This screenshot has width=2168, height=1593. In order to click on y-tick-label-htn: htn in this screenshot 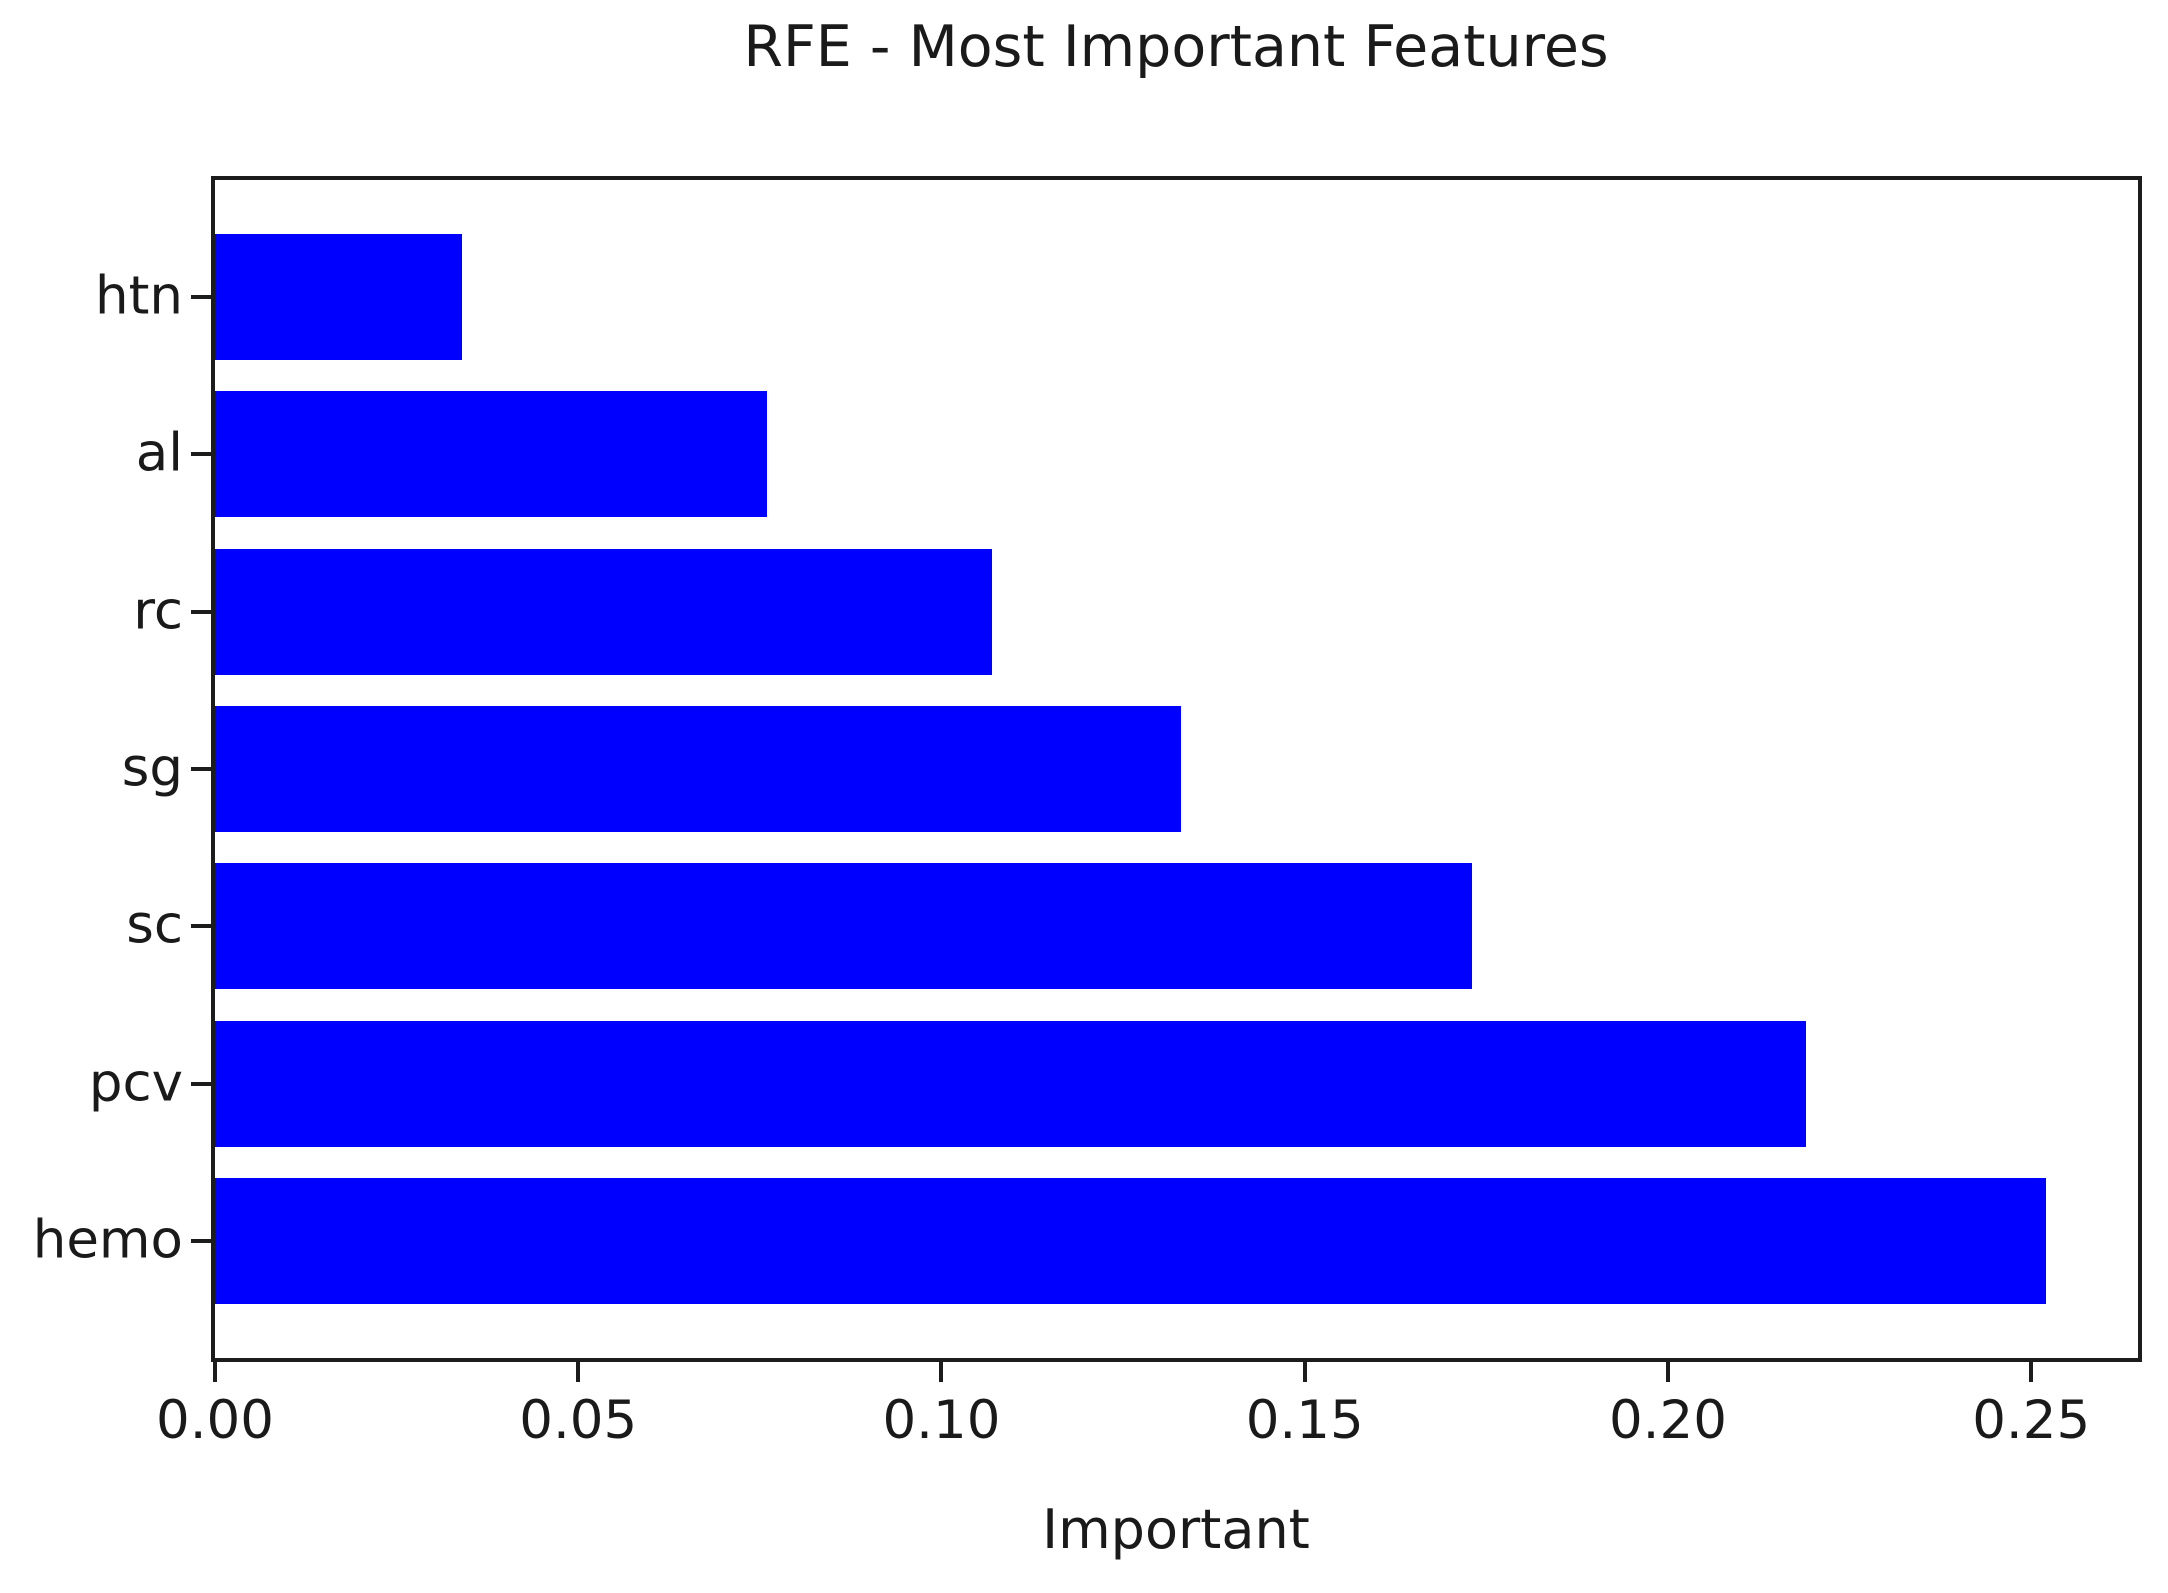, I will do `click(139, 295)`.